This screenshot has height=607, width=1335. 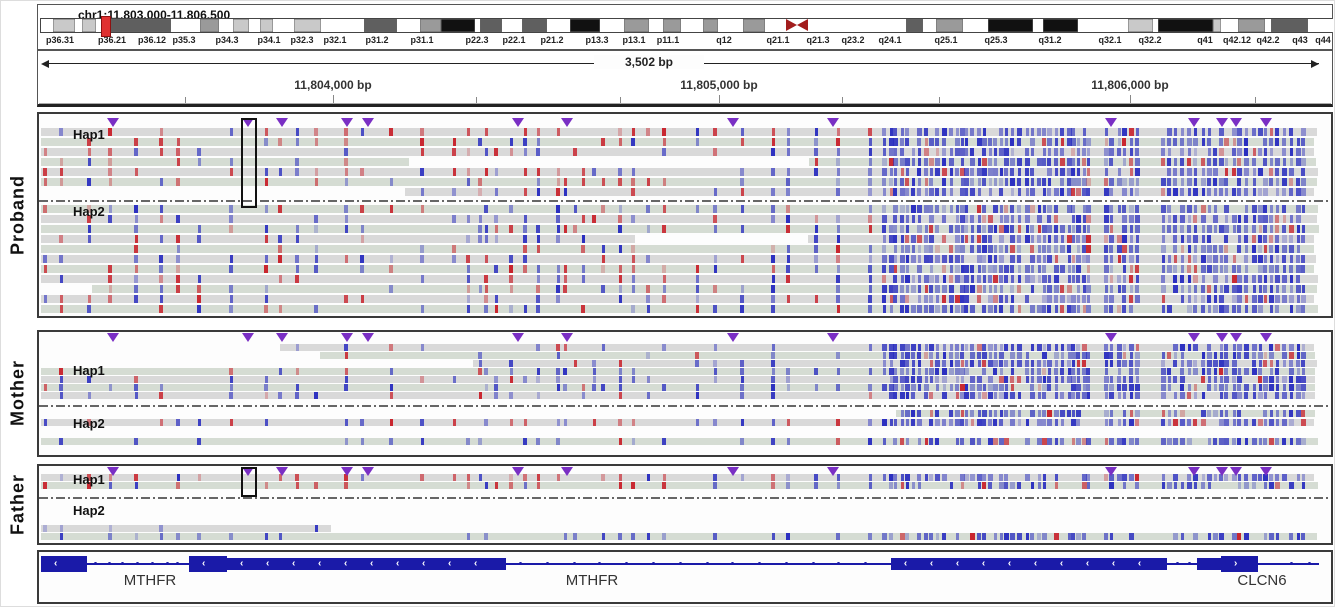 What do you see at coordinates (1150, 40) in the screenshot?
I see `cytoband-label: q32.2` at bounding box center [1150, 40].